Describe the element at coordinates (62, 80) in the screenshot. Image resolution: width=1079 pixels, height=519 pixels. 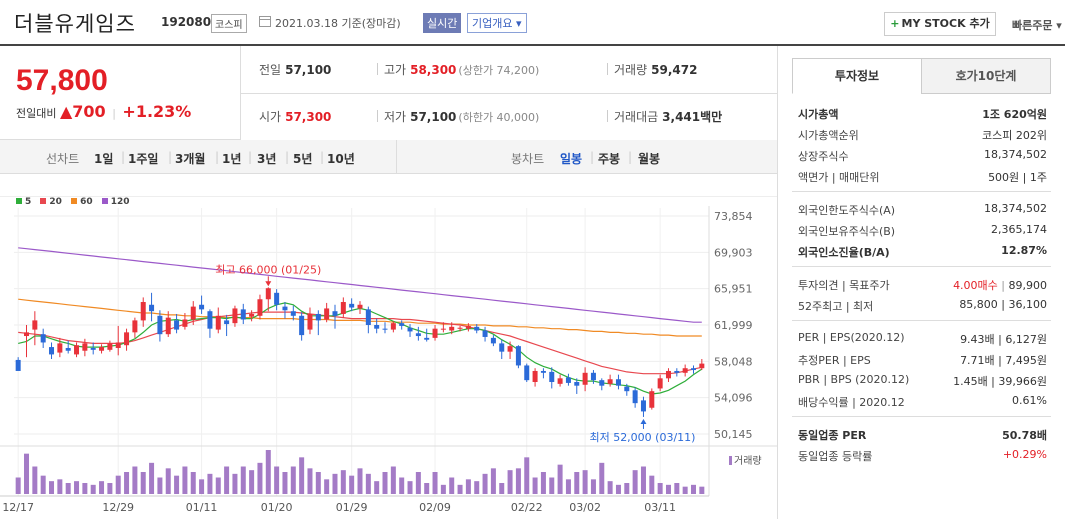
I see `current-price: 57,800` at that location.